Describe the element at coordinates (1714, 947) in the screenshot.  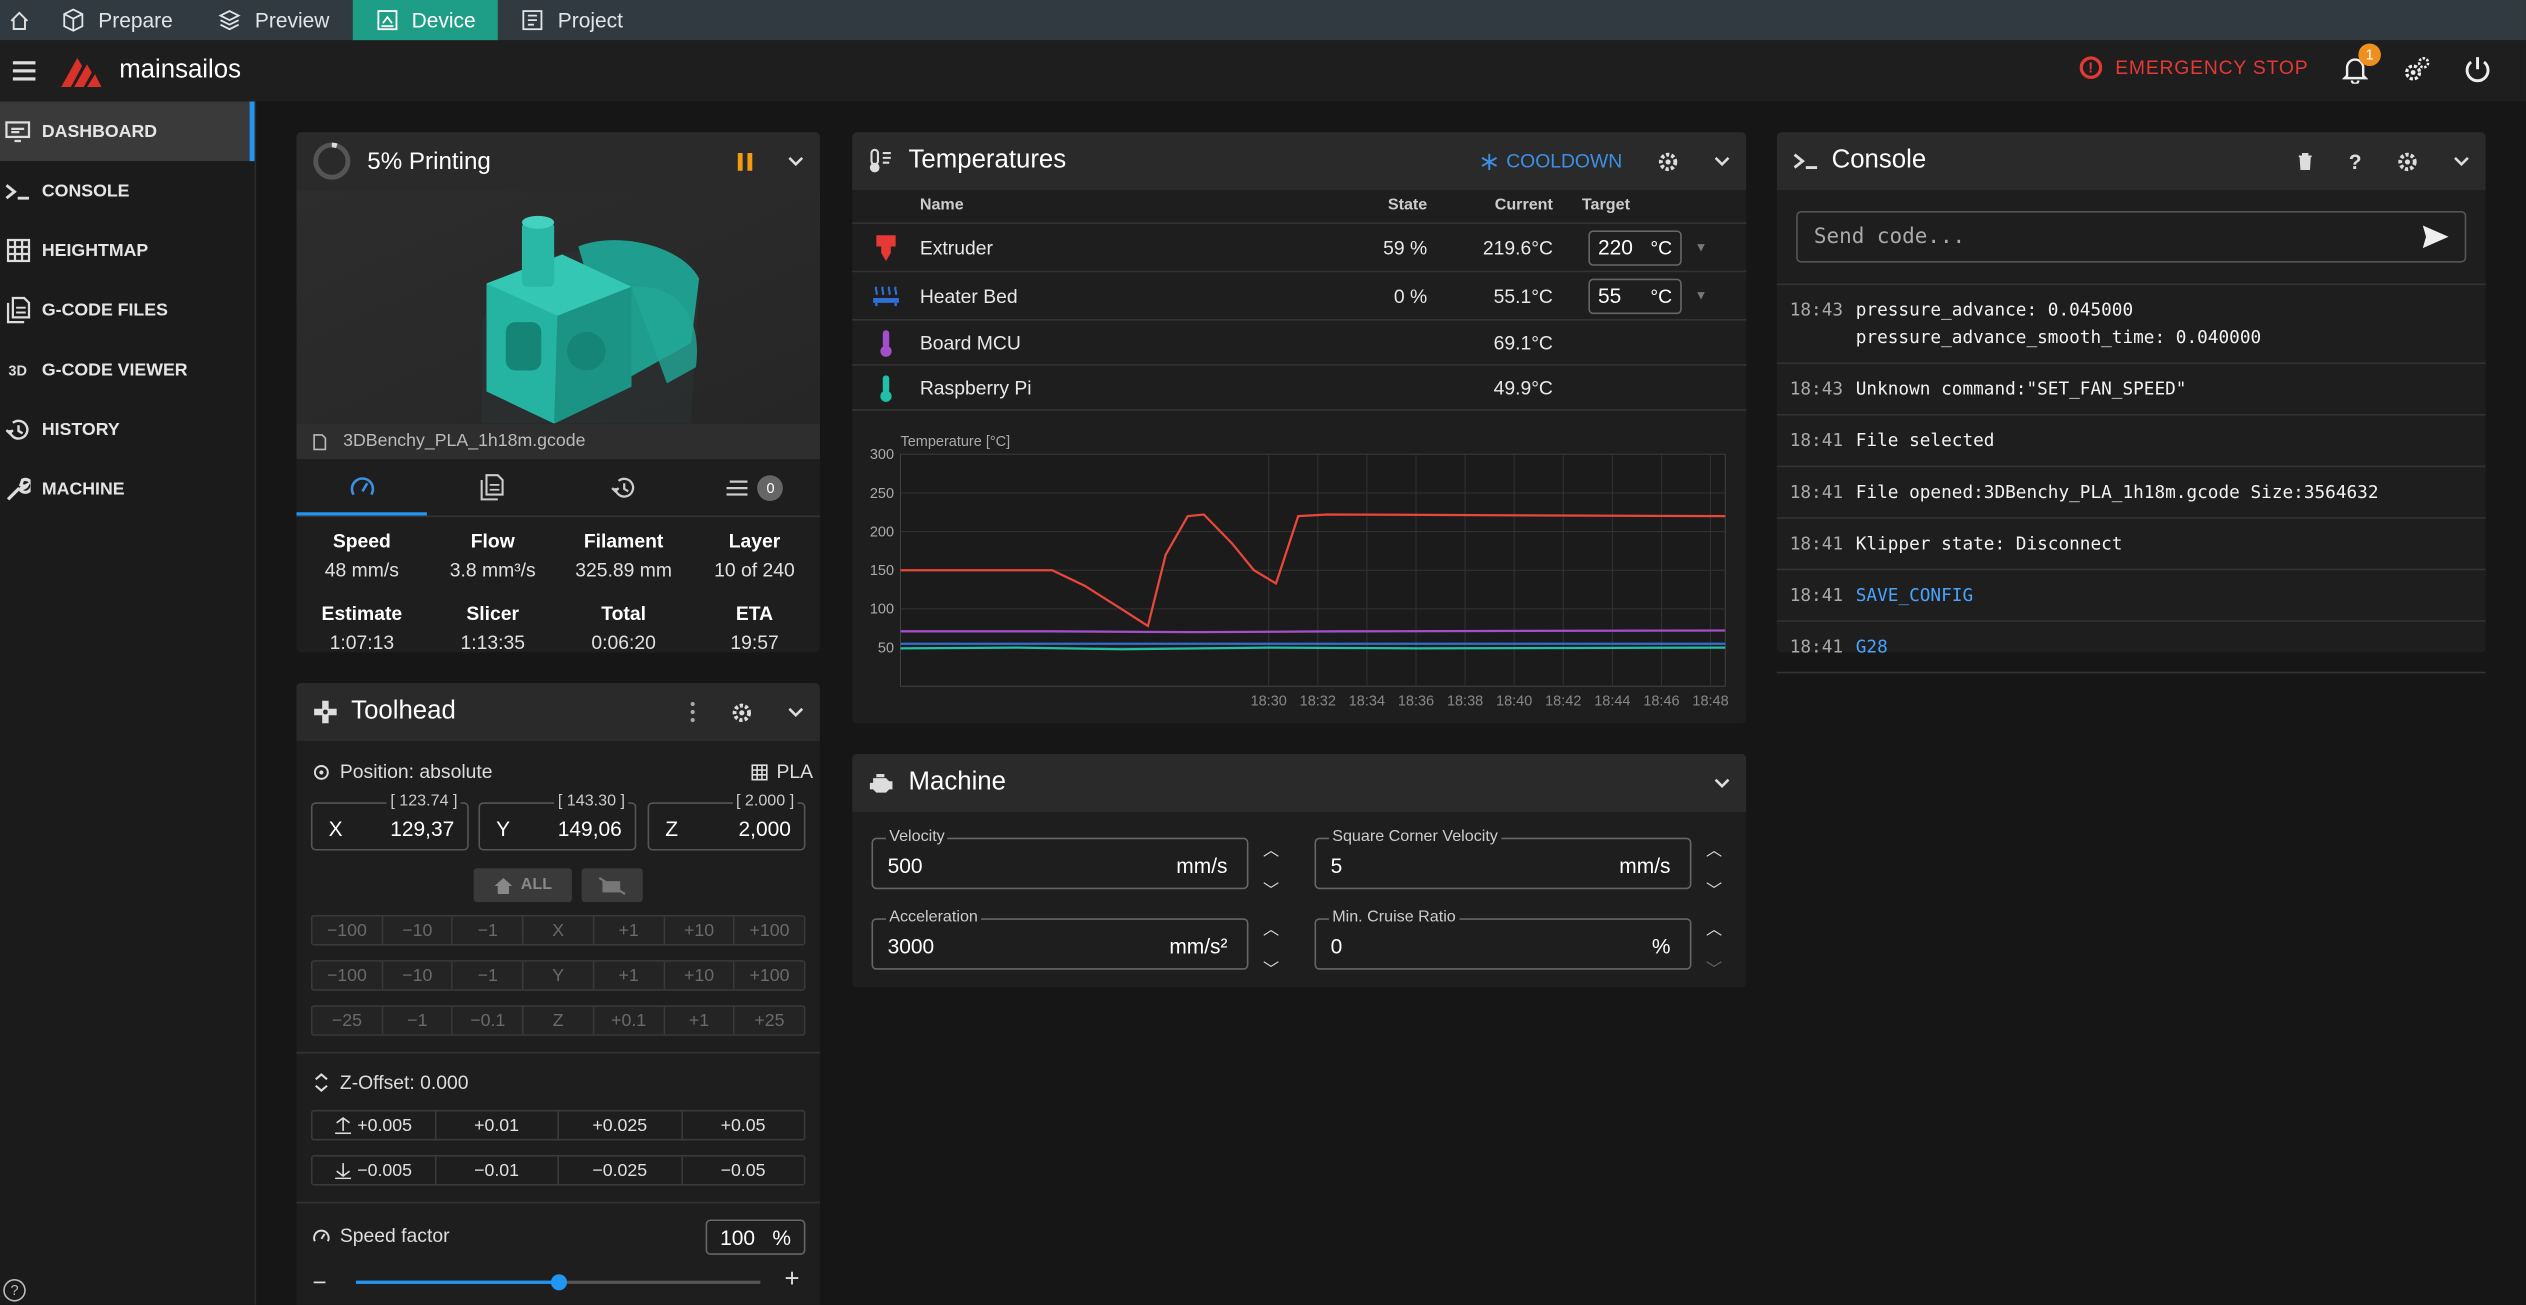
I see `cruise-stepper: ︿ ﹀` at that location.